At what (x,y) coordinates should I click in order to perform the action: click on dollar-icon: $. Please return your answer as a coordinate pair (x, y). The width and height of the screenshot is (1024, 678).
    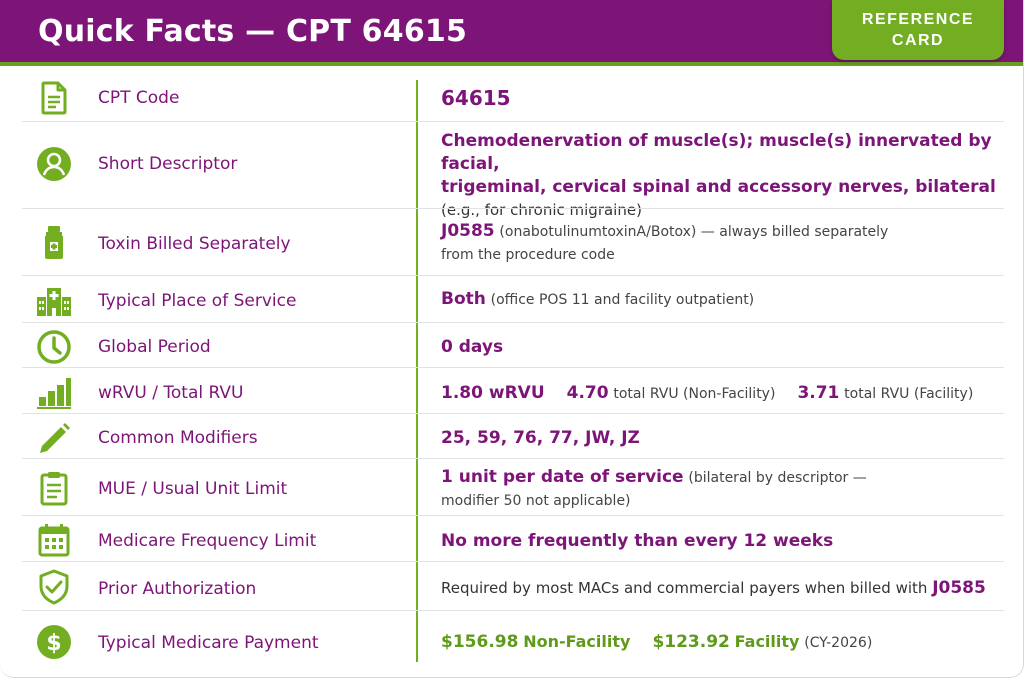
    Looking at the image, I should click on (54, 642).